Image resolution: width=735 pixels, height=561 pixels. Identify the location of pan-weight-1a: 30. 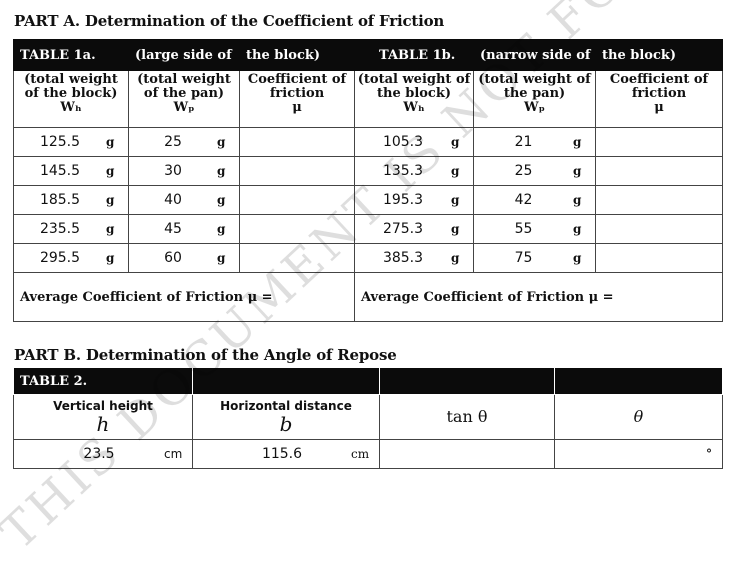
(173, 171).